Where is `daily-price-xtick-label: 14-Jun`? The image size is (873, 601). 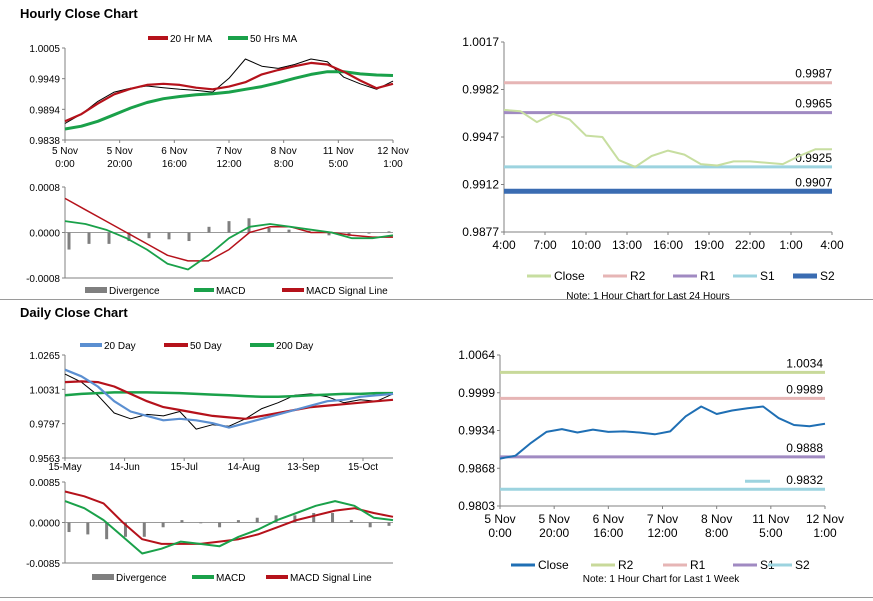
daily-price-xtick-label: 14-Jun is located at coordinates (124, 467).